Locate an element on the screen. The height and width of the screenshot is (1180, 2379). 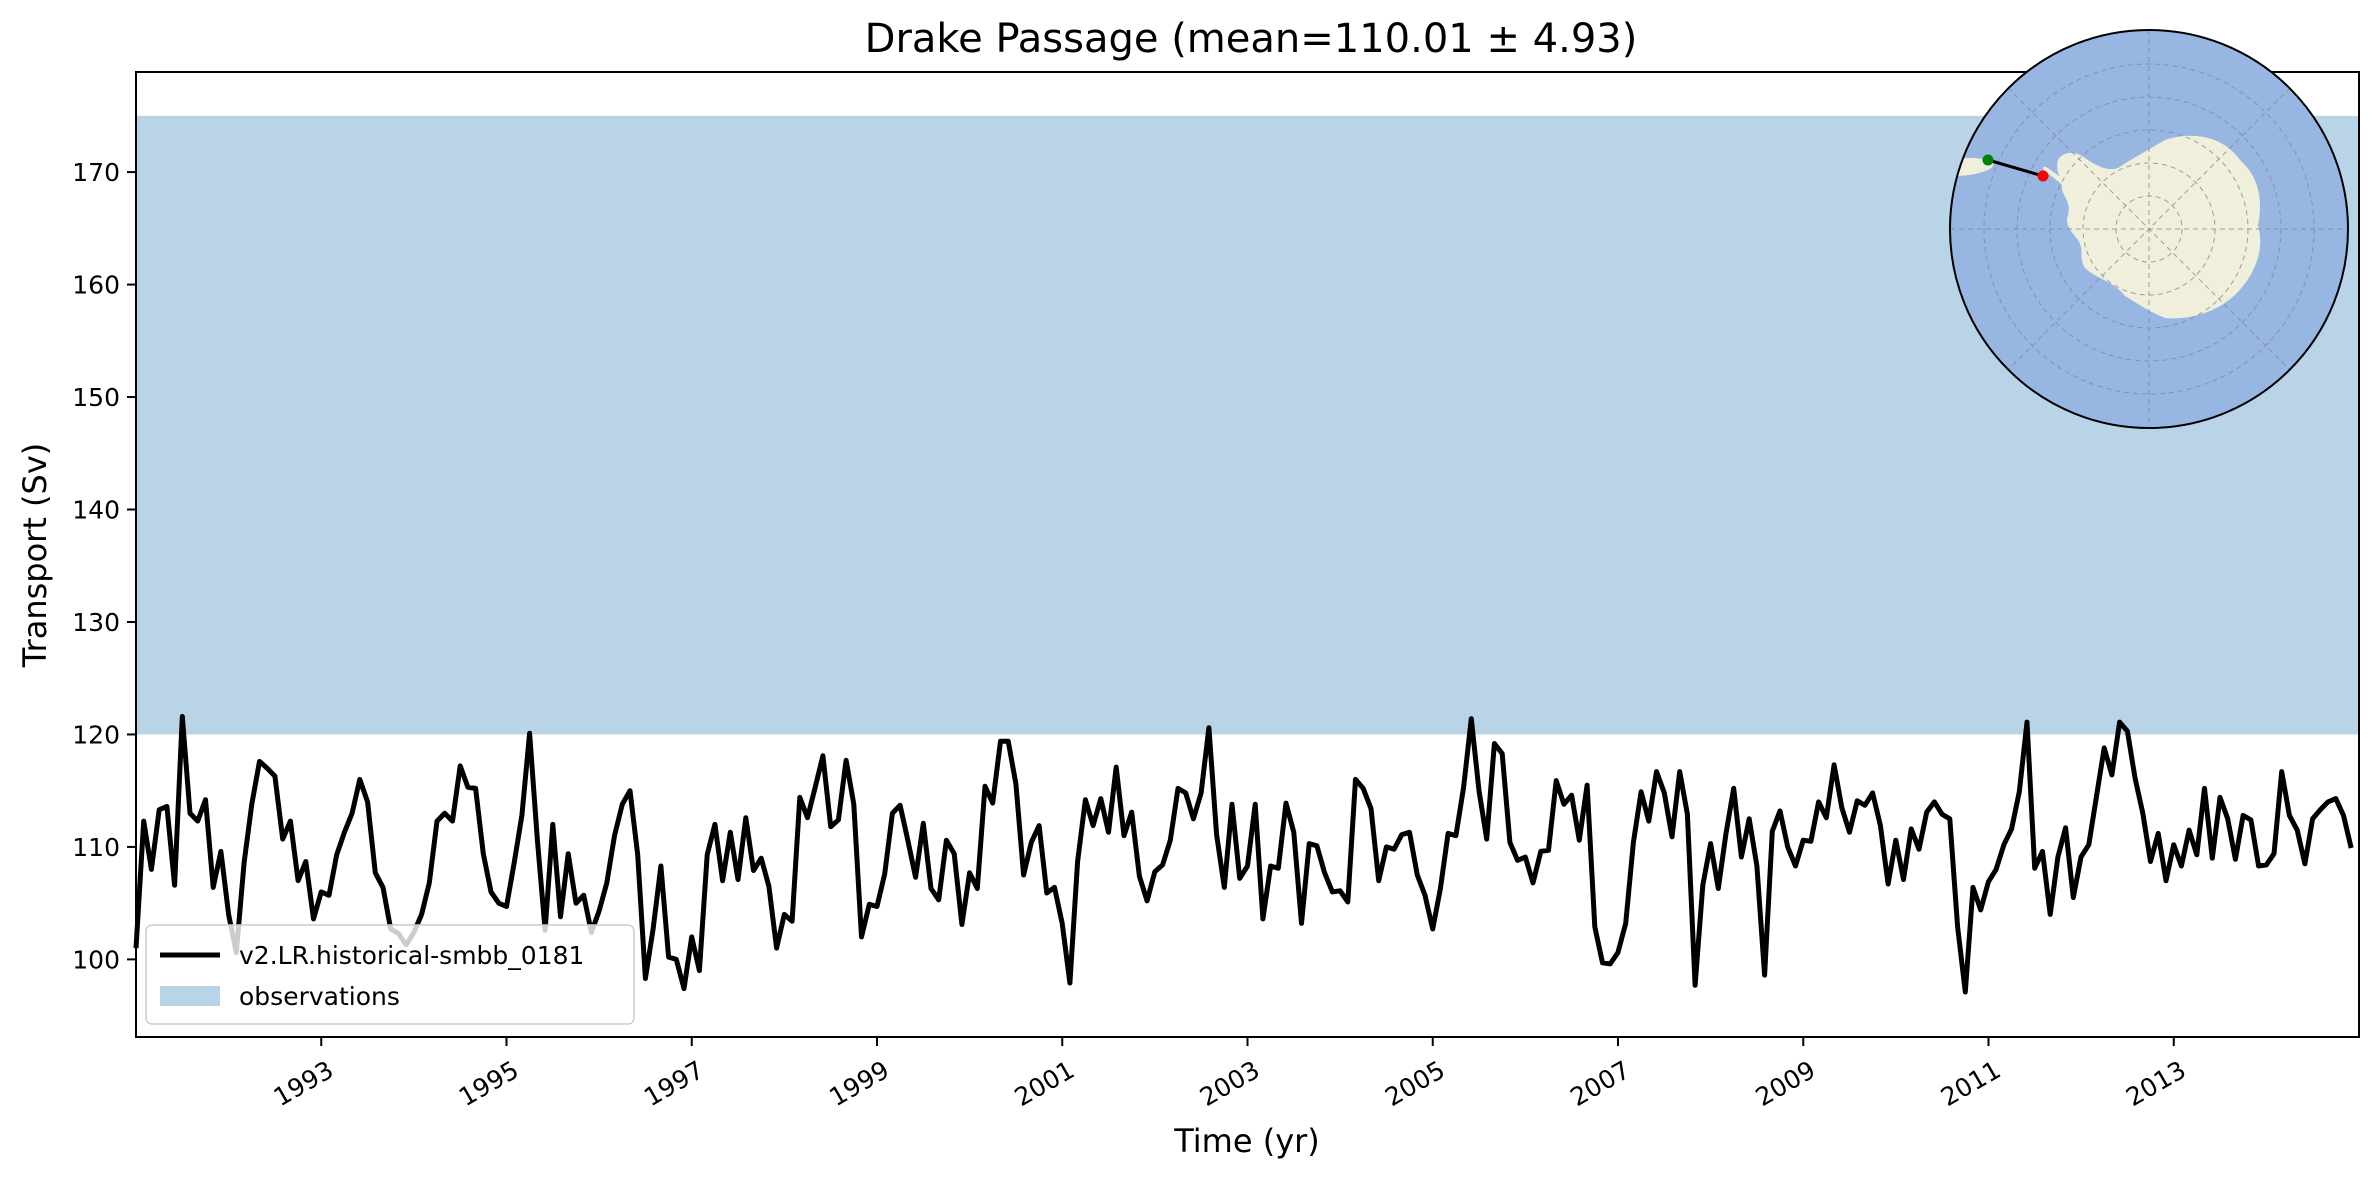
x-tick-label: 2013 is located at coordinates (2156, 1083).